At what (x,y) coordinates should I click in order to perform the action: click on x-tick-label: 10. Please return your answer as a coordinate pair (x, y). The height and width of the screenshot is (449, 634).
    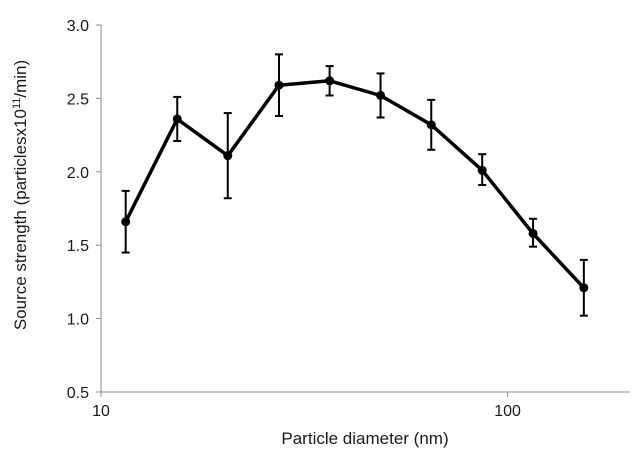
    Looking at the image, I should click on (101, 411).